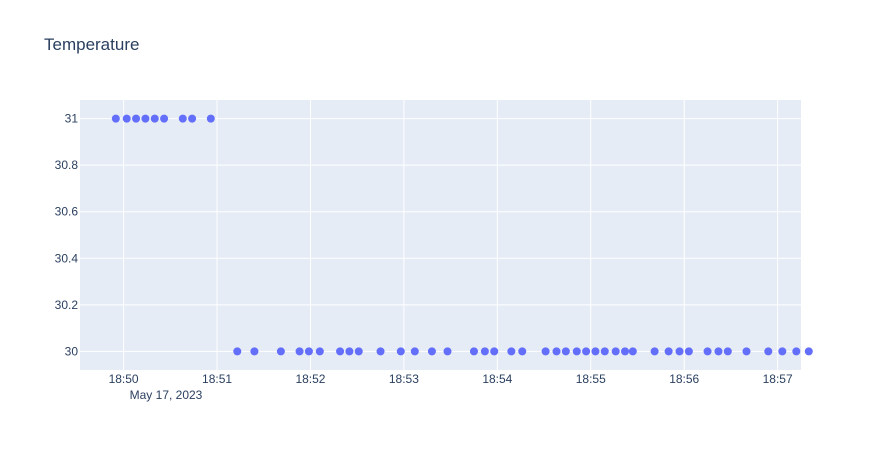 This screenshot has width=880, height=450. Describe the element at coordinates (67, 235) in the screenshot. I see `y-axis-ticks: 30 30.2 30.4 30.6 30.8 31` at that location.